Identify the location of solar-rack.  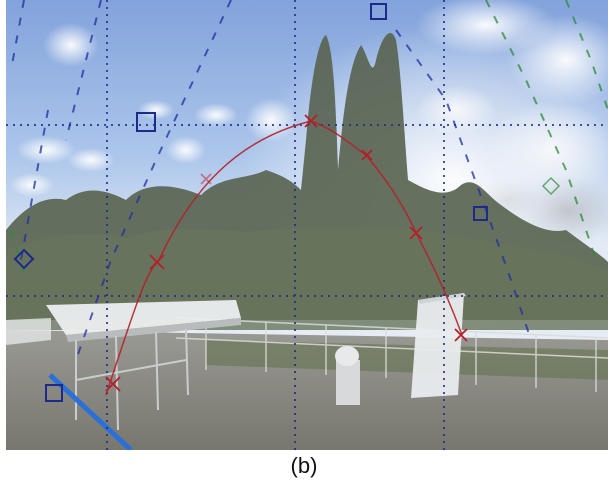
(123, 365).